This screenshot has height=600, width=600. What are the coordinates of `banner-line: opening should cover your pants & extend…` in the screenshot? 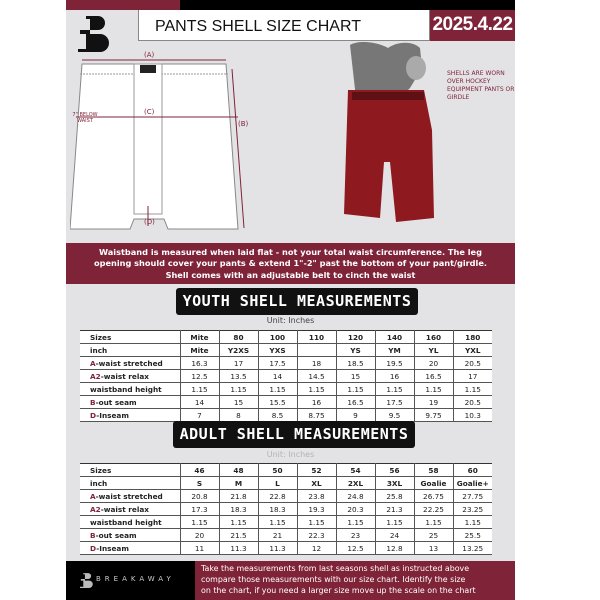 It's located at (290, 263).